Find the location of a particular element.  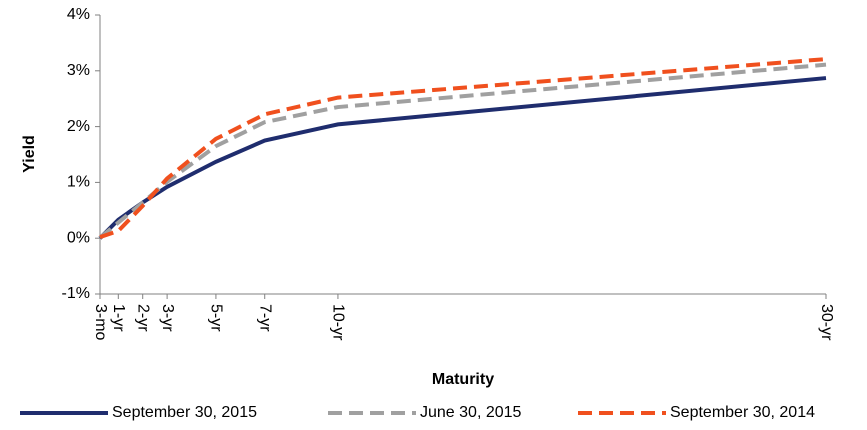

x-tick-label: 7-yr is located at coordinates (264, 318).